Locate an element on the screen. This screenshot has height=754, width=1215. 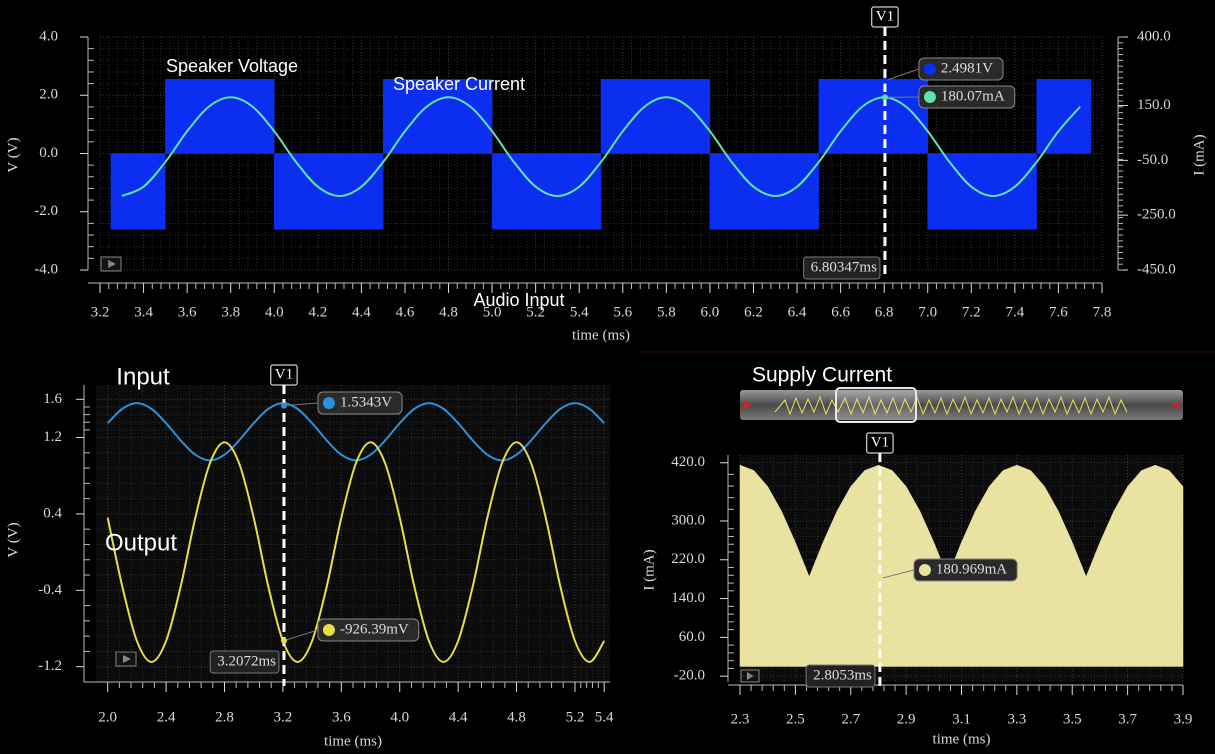
x-tick-label: 4.6 is located at coordinates (405, 312).